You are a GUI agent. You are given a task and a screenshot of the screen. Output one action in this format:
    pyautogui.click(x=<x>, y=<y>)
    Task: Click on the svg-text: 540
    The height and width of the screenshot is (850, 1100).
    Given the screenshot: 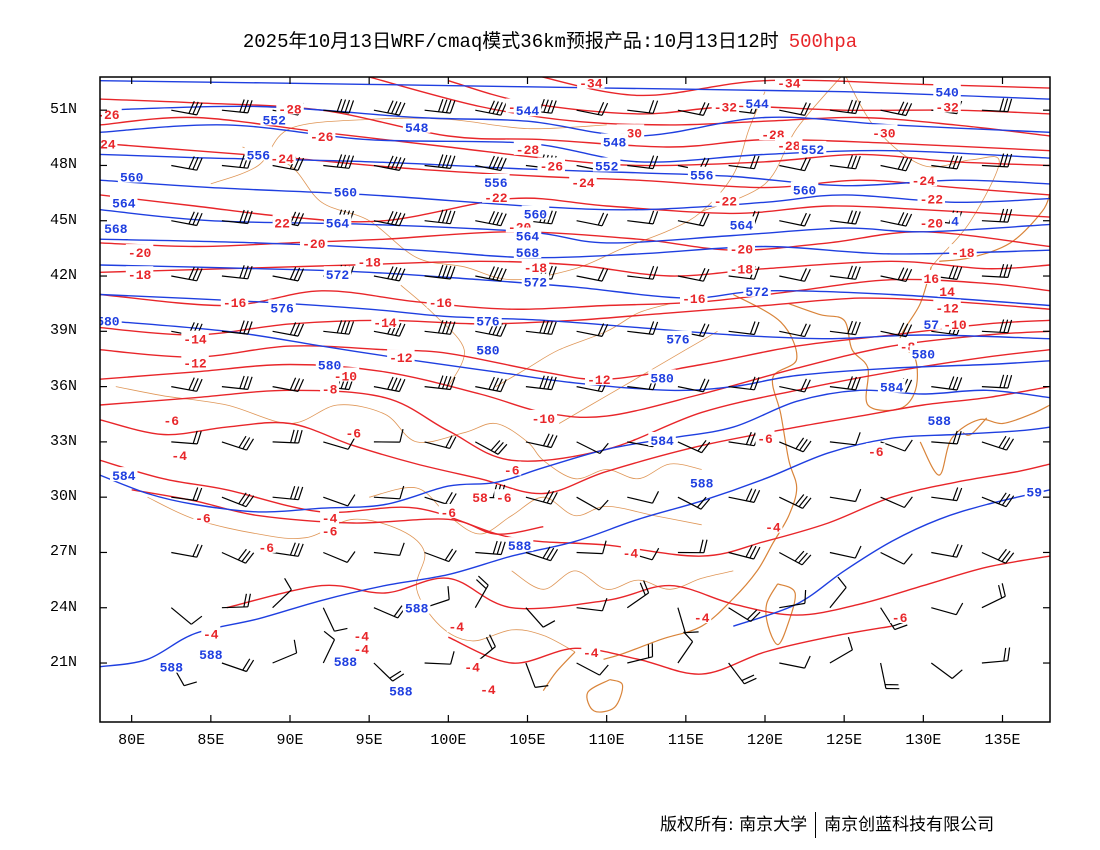 What is the action you would take?
    pyautogui.click(x=947, y=93)
    